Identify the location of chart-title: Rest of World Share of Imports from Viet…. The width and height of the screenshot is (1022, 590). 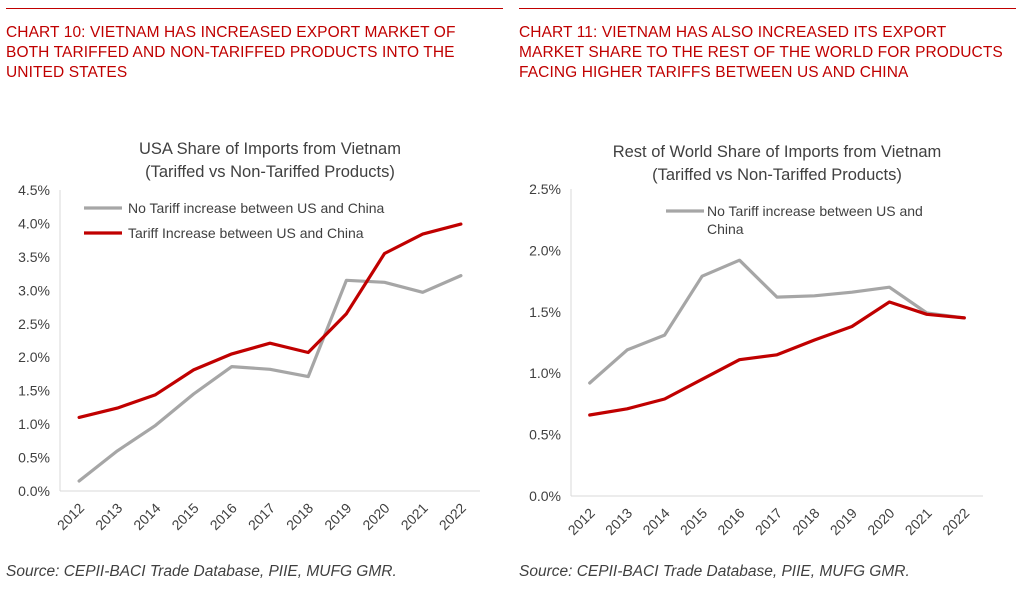
(777, 152).